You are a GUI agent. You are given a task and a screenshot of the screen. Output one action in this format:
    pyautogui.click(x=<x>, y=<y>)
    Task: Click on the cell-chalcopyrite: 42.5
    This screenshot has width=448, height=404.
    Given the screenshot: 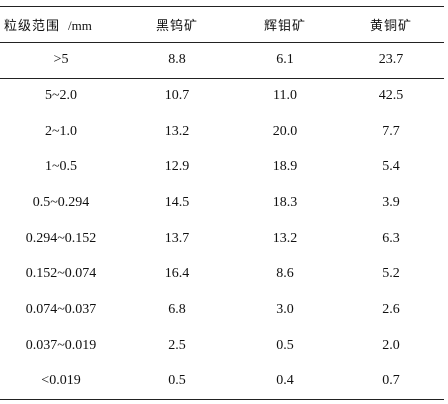 What is the action you would take?
    pyautogui.click(x=391, y=96)
    